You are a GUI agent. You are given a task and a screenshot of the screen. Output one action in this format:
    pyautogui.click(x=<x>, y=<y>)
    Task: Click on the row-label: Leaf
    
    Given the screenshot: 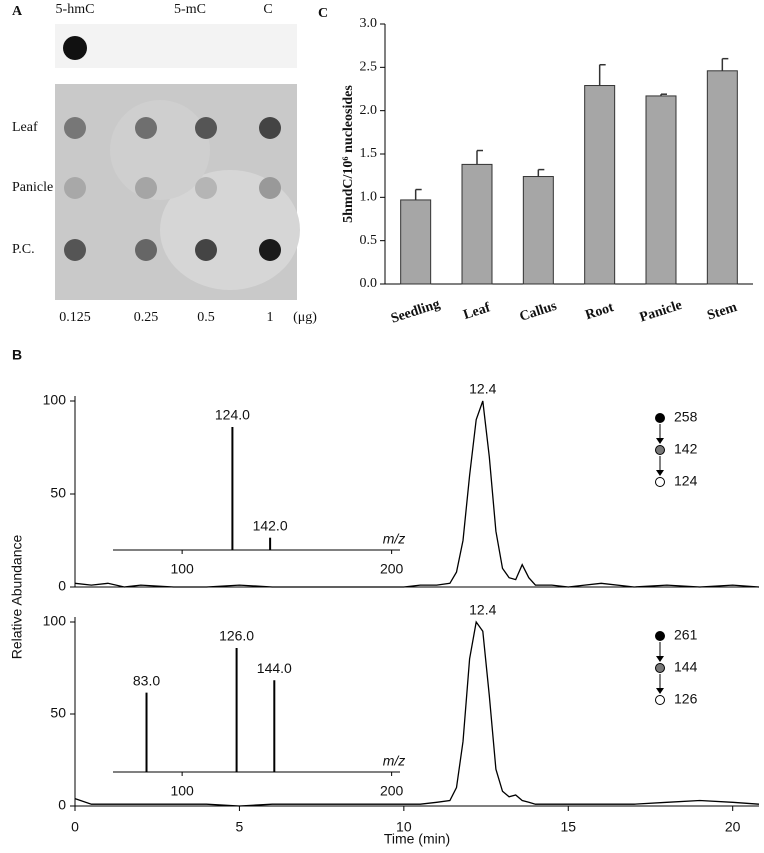 What is the action you would take?
    pyautogui.click(x=25, y=127)
    